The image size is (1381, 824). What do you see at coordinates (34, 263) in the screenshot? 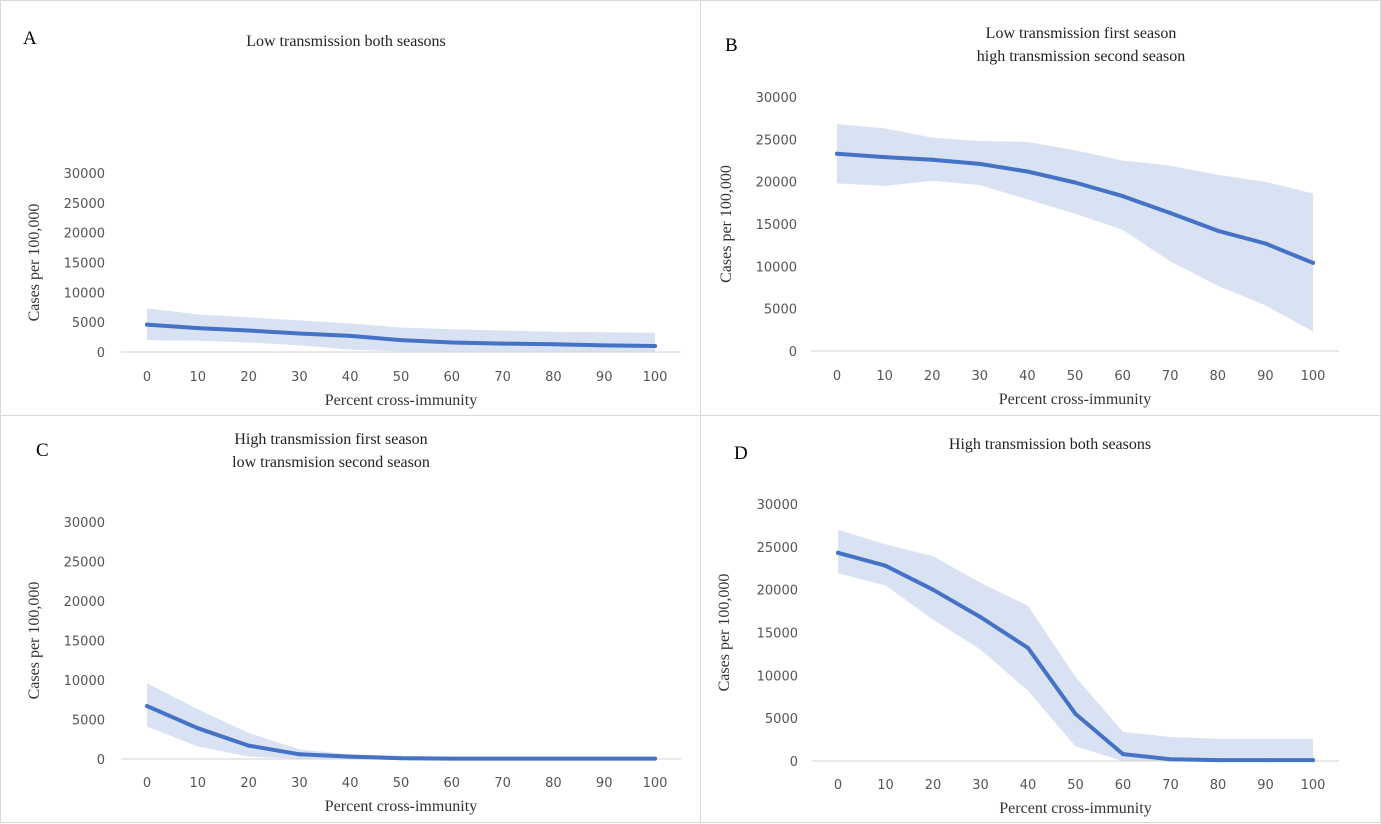
I see `y-axis-title-a: Cases per 100,000` at bounding box center [34, 263].